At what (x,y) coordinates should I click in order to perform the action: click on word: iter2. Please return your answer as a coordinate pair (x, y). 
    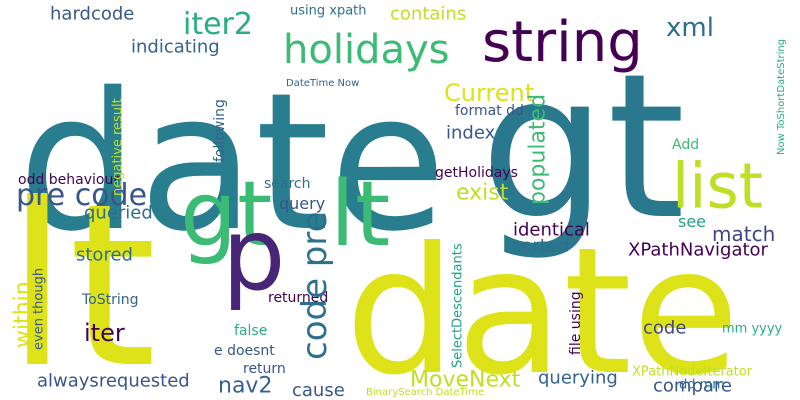
    Looking at the image, I should click on (218, 24).